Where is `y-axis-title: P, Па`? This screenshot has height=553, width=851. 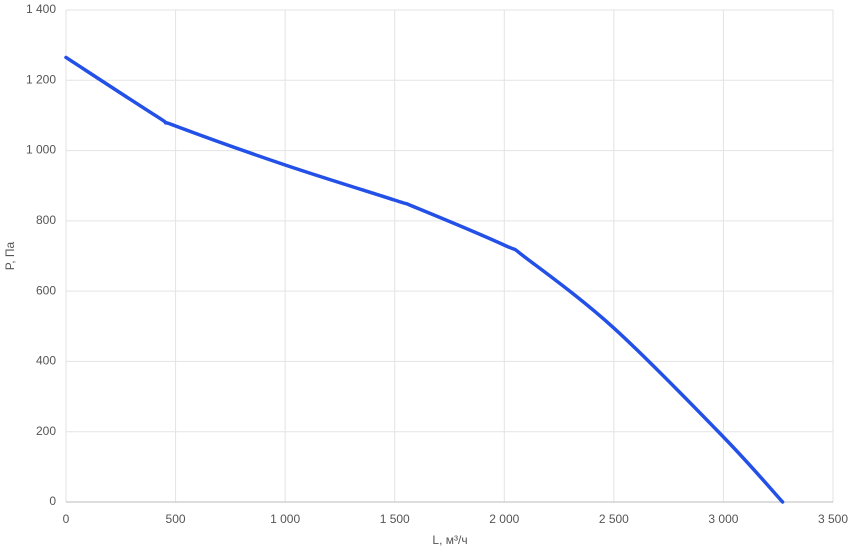 y-axis-title: P, Па is located at coordinates (10, 255).